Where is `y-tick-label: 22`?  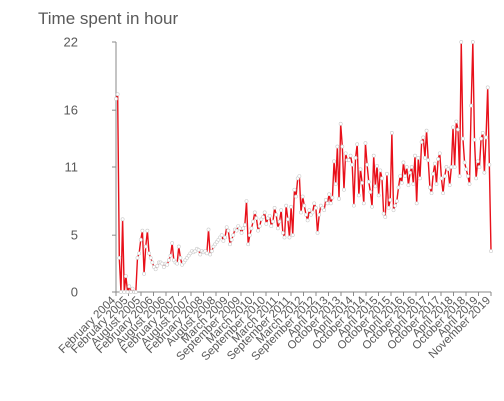 y-tick-label: 22 is located at coordinates (71, 42).